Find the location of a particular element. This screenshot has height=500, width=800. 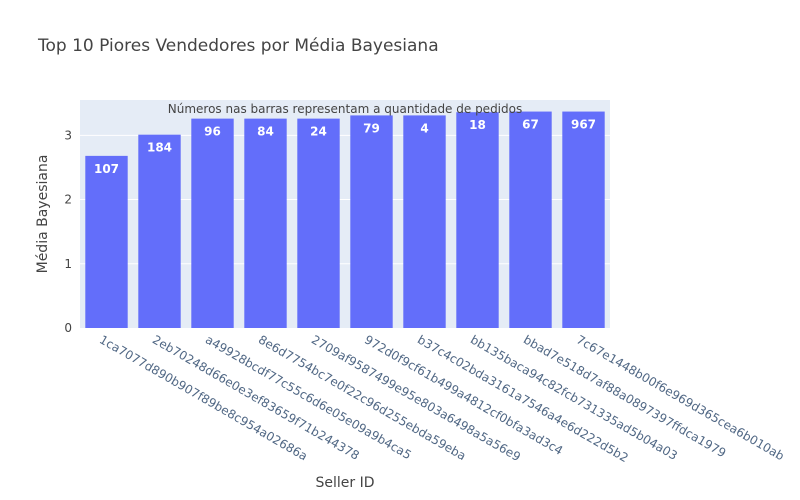

bar-label: 79 is located at coordinates (371, 128).